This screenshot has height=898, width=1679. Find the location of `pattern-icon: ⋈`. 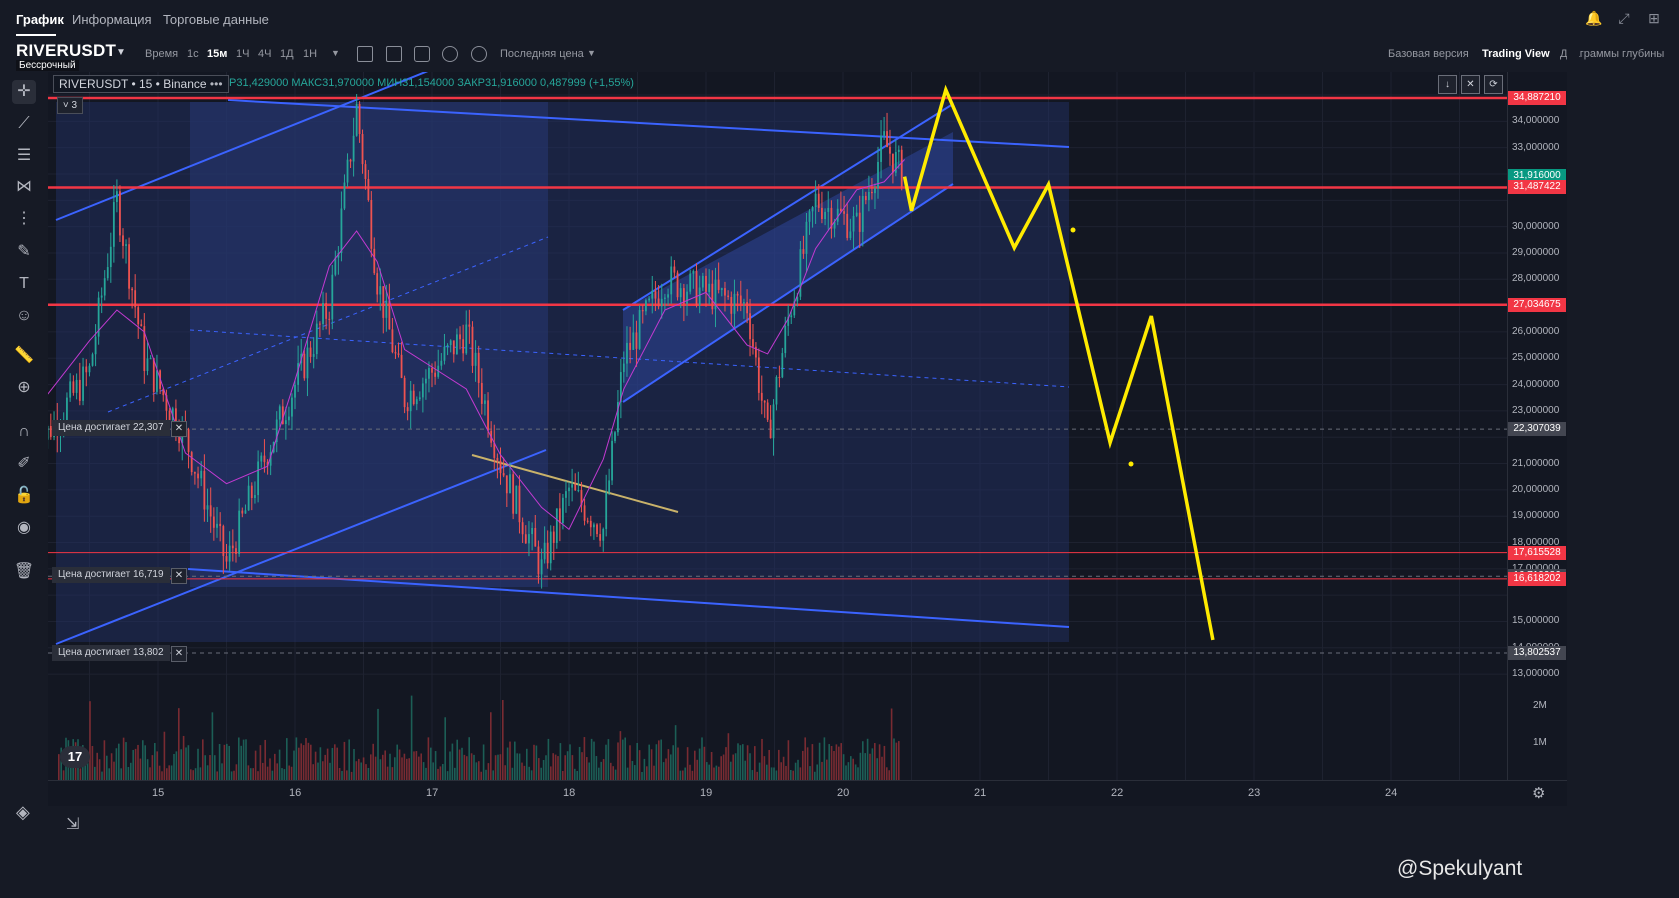

pattern-icon: ⋈ is located at coordinates (24, 186).